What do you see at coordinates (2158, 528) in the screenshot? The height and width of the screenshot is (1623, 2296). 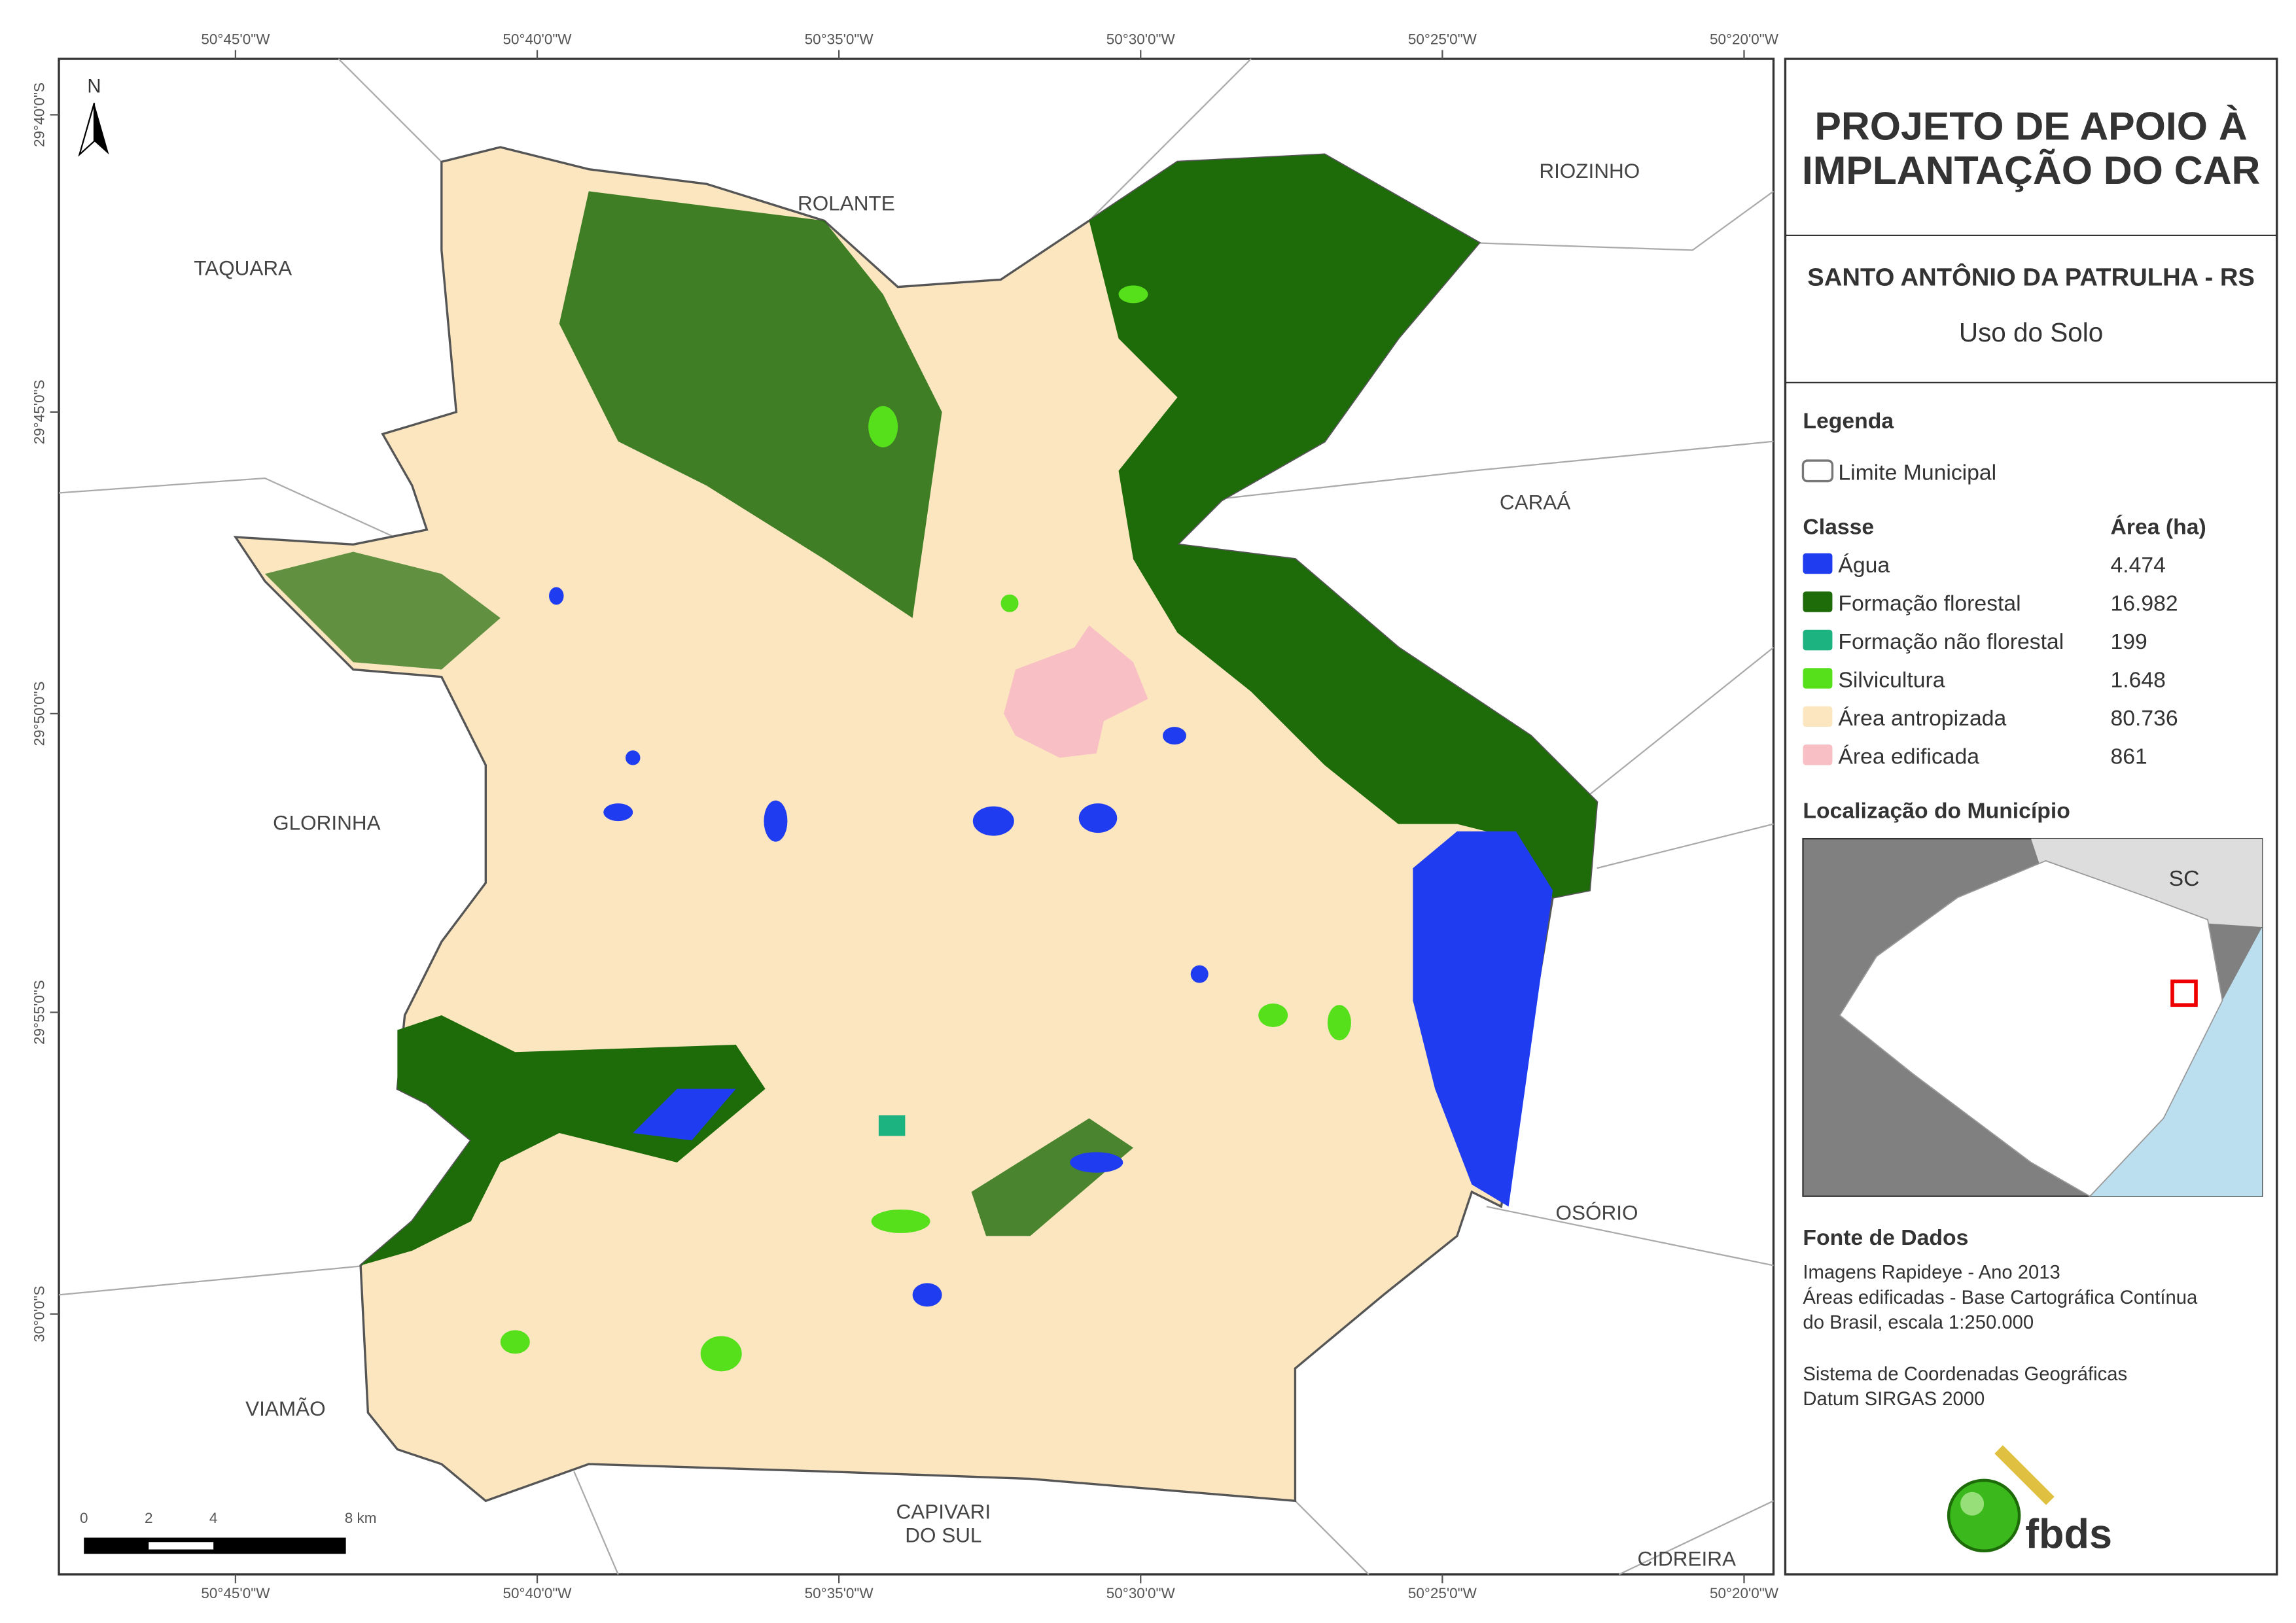 I see `legend-header: Área (ha)` at bounding box center [2158, 528].